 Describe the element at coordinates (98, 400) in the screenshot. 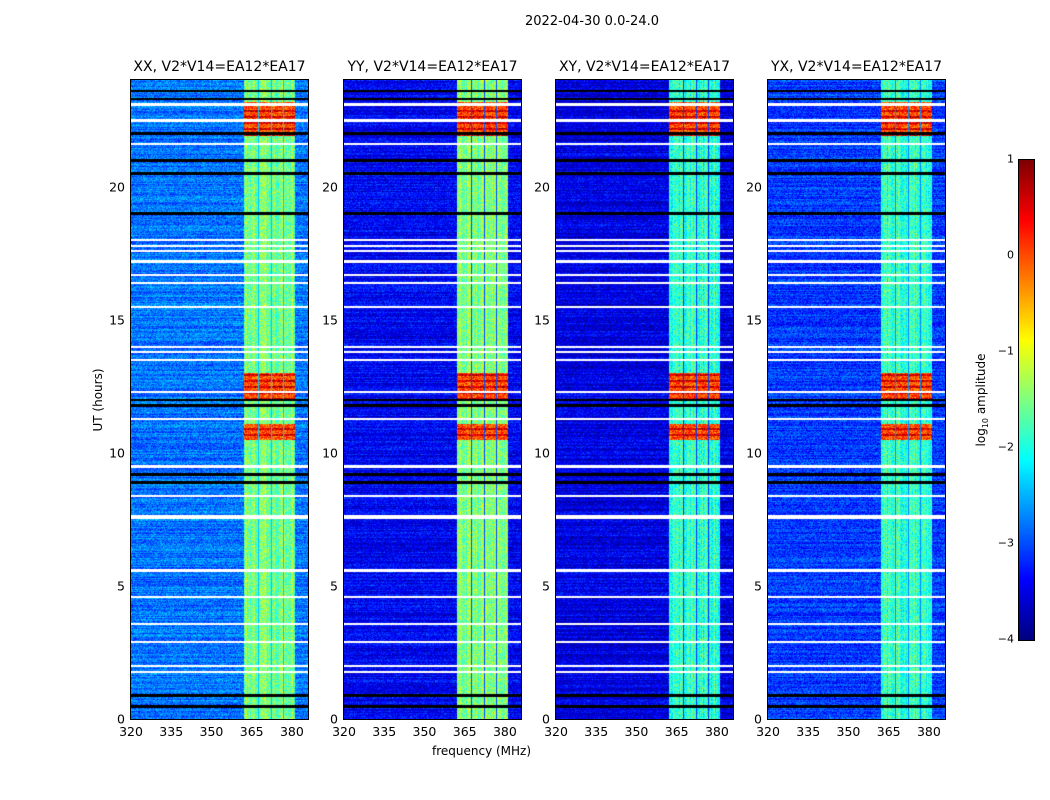

I see `y-axis-label: UT (hours)` at that location.